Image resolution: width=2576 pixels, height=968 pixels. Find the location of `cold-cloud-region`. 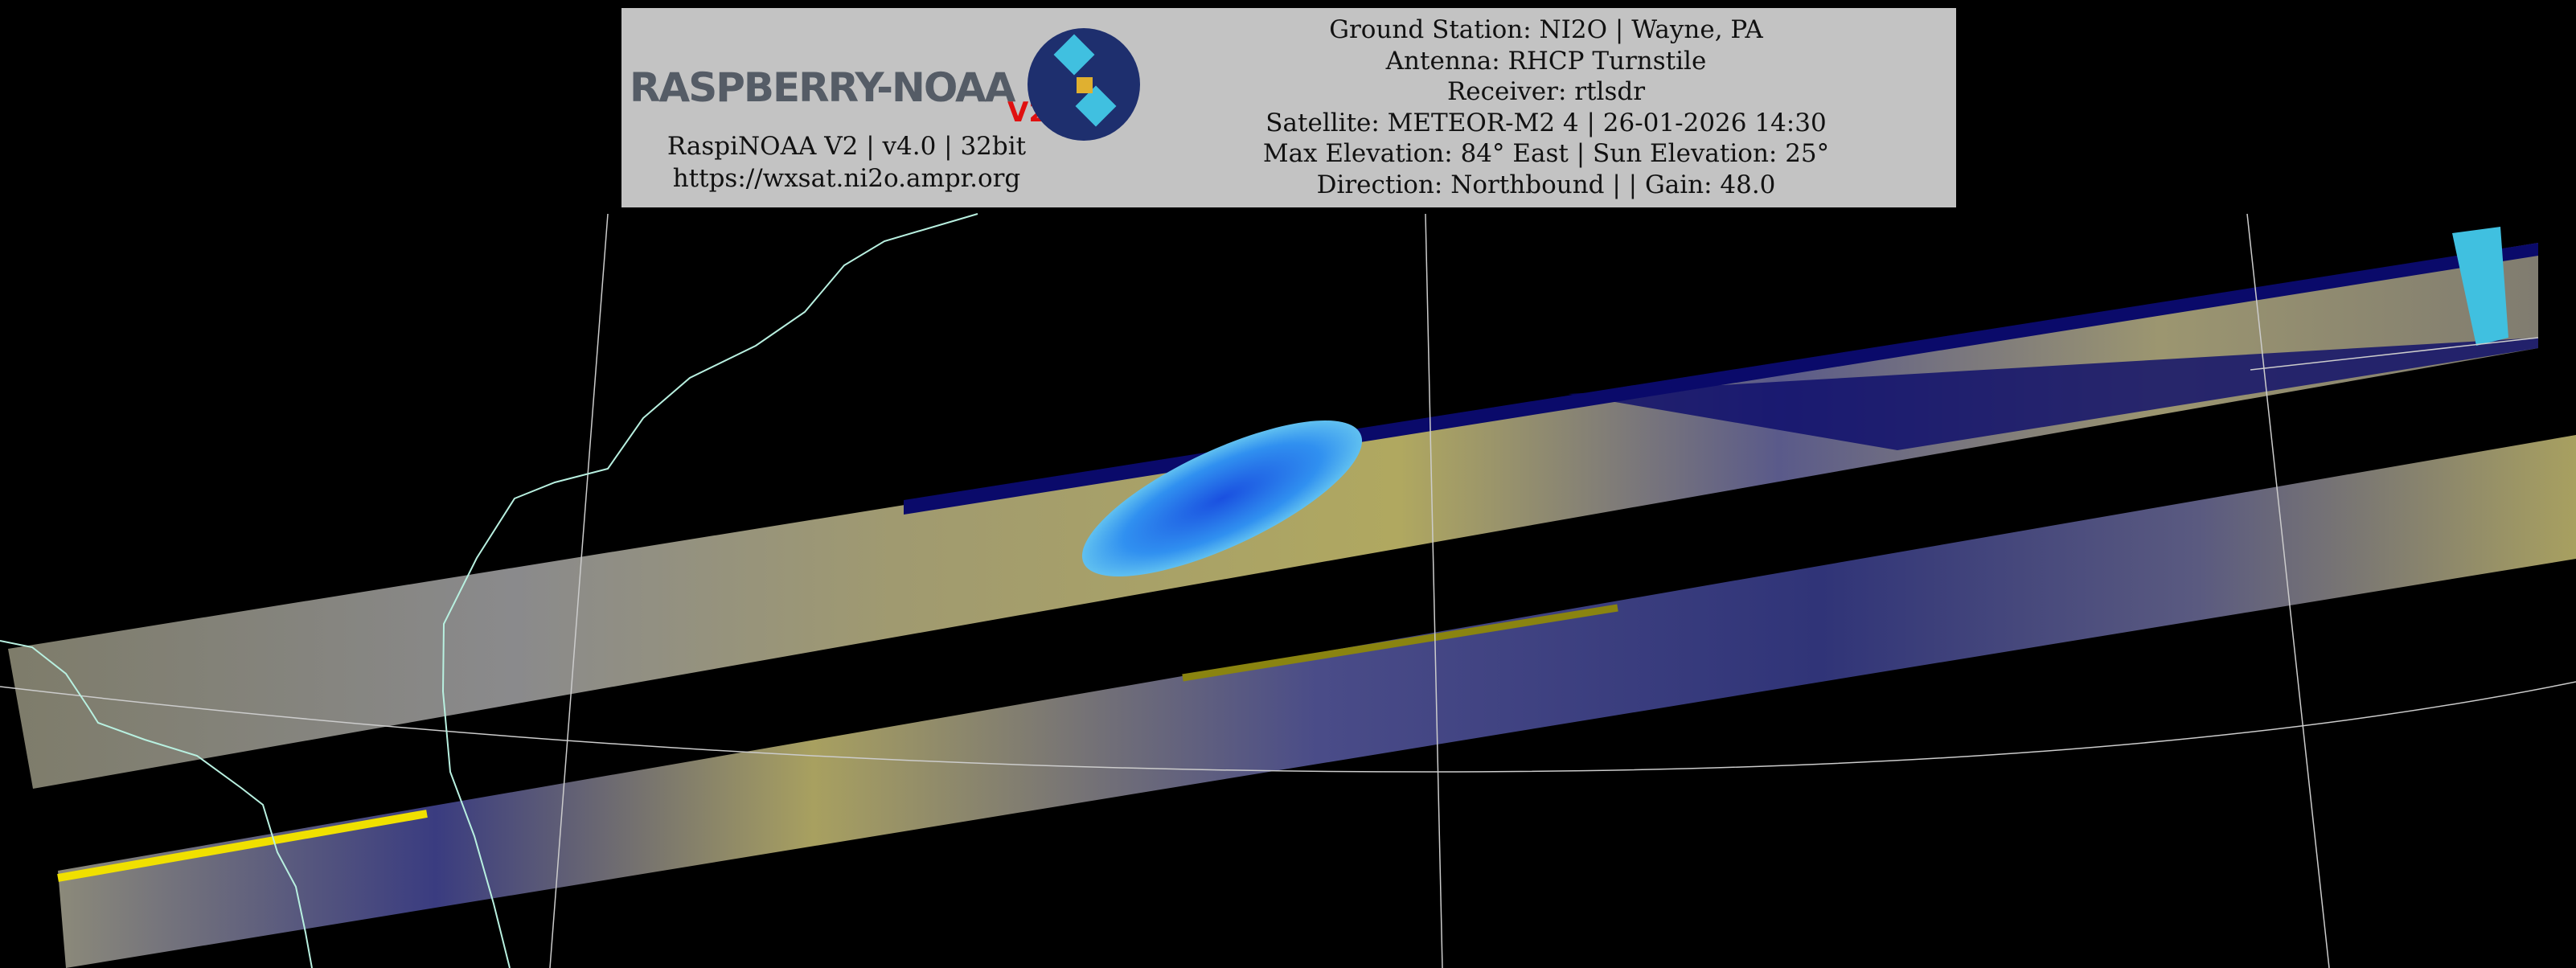

cold-cloud-region is located at coordinates (1222, 498).